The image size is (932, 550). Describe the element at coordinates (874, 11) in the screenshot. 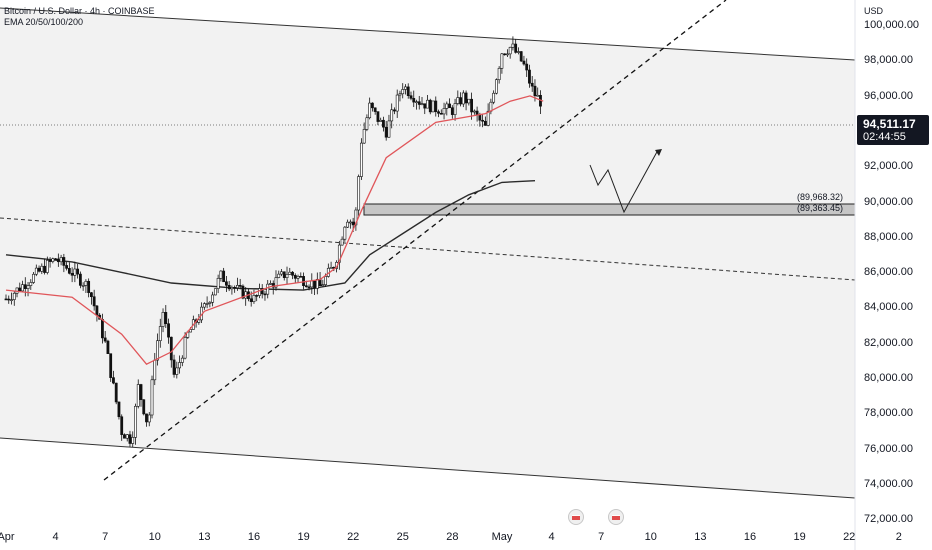

I see `currency-label: USD` at that location.